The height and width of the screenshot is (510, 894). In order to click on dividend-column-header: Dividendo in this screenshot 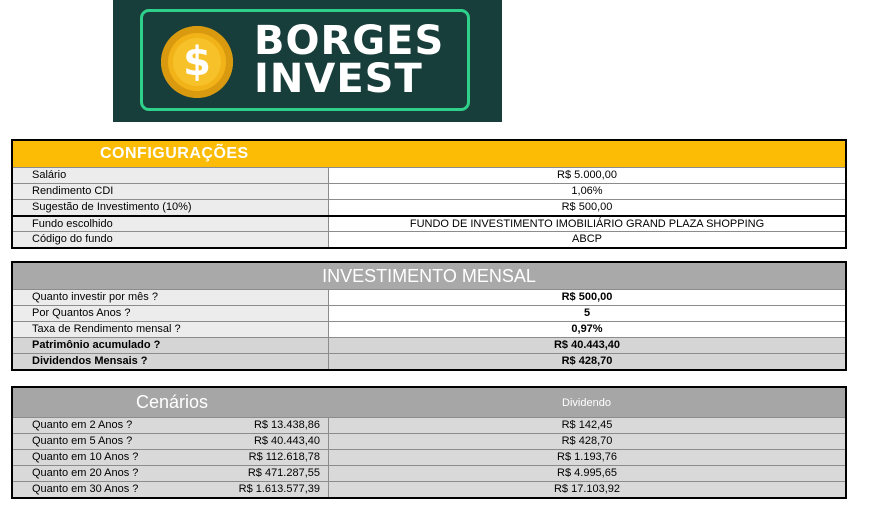, I will do `click(586, 402)`.